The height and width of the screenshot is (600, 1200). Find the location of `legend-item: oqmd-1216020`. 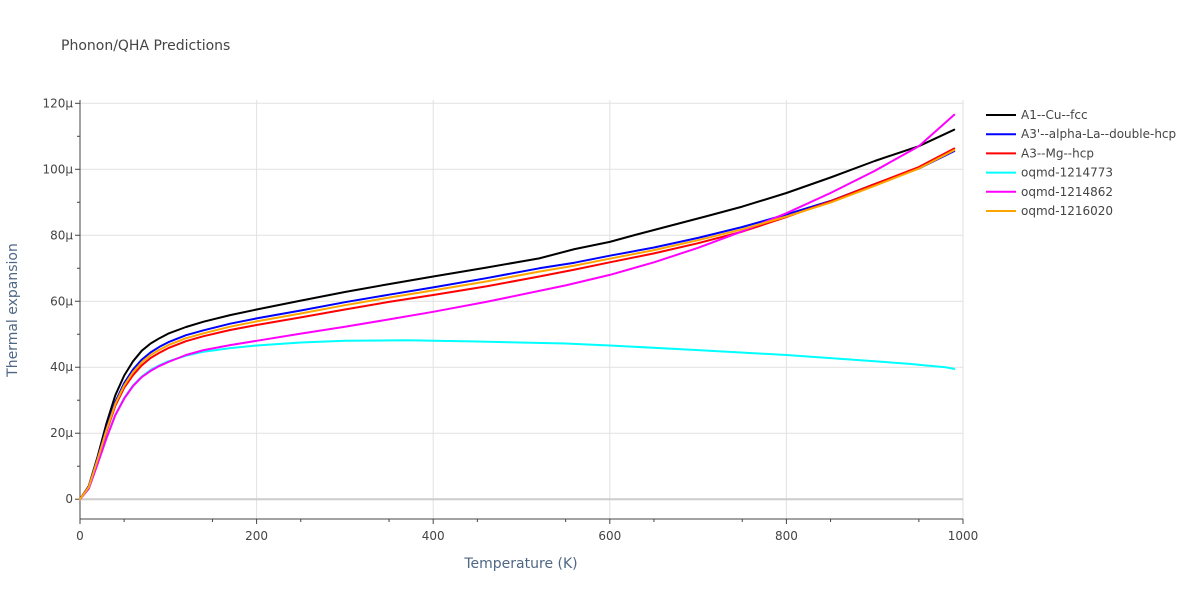

legend-item: oqmd-1216020 is located at coordinates (1049, 211).